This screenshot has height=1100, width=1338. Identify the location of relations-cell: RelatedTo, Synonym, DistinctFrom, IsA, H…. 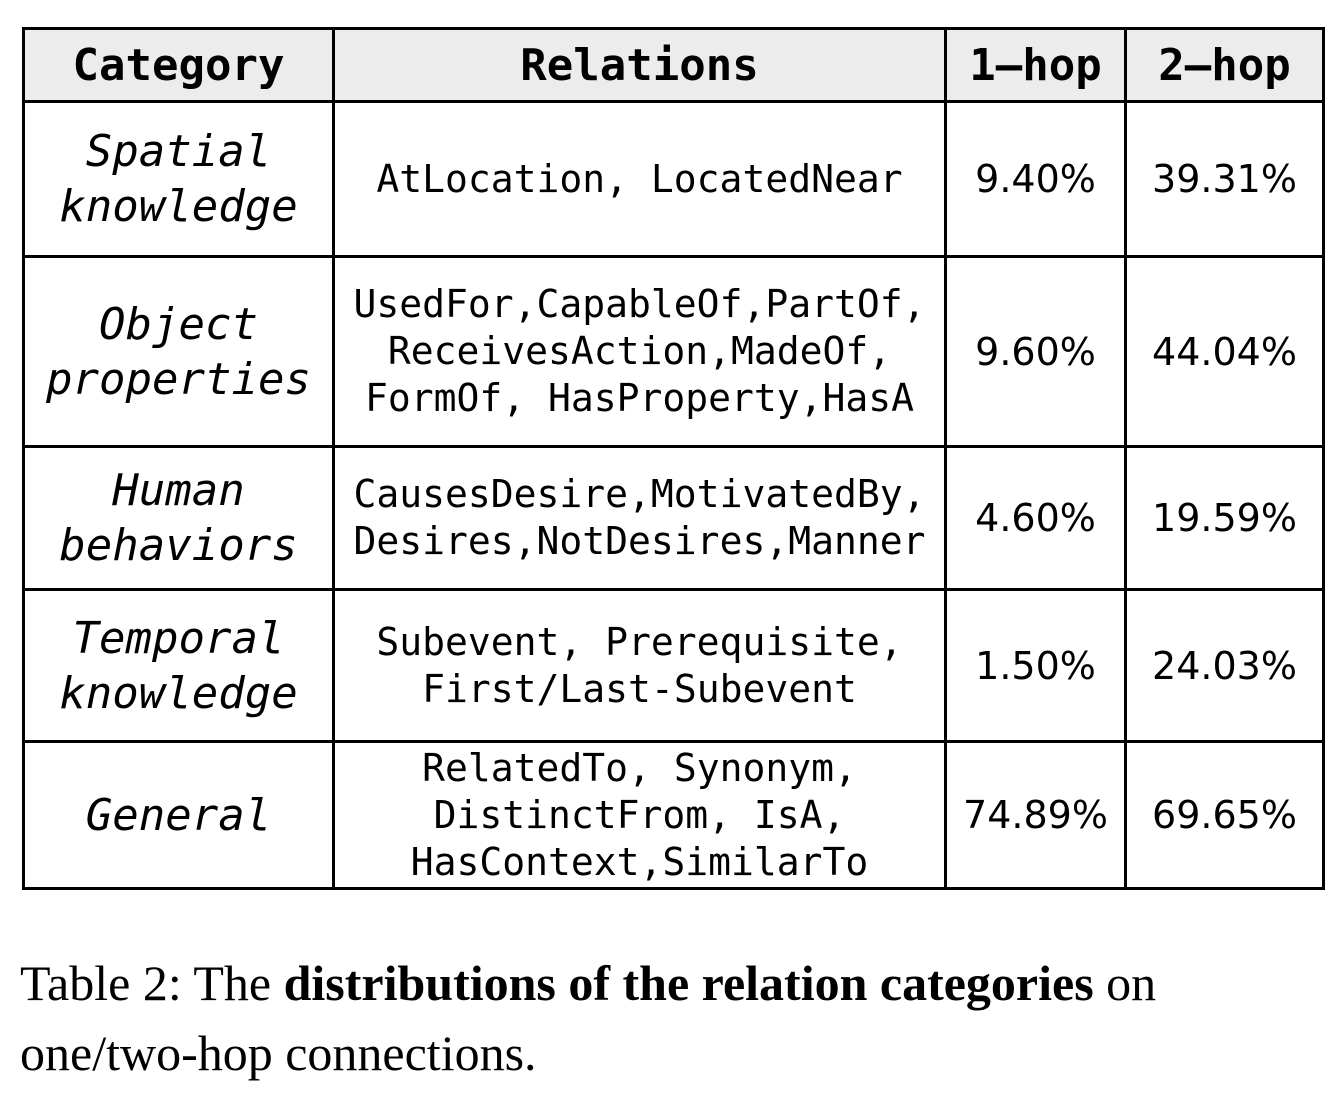
(639, 815).